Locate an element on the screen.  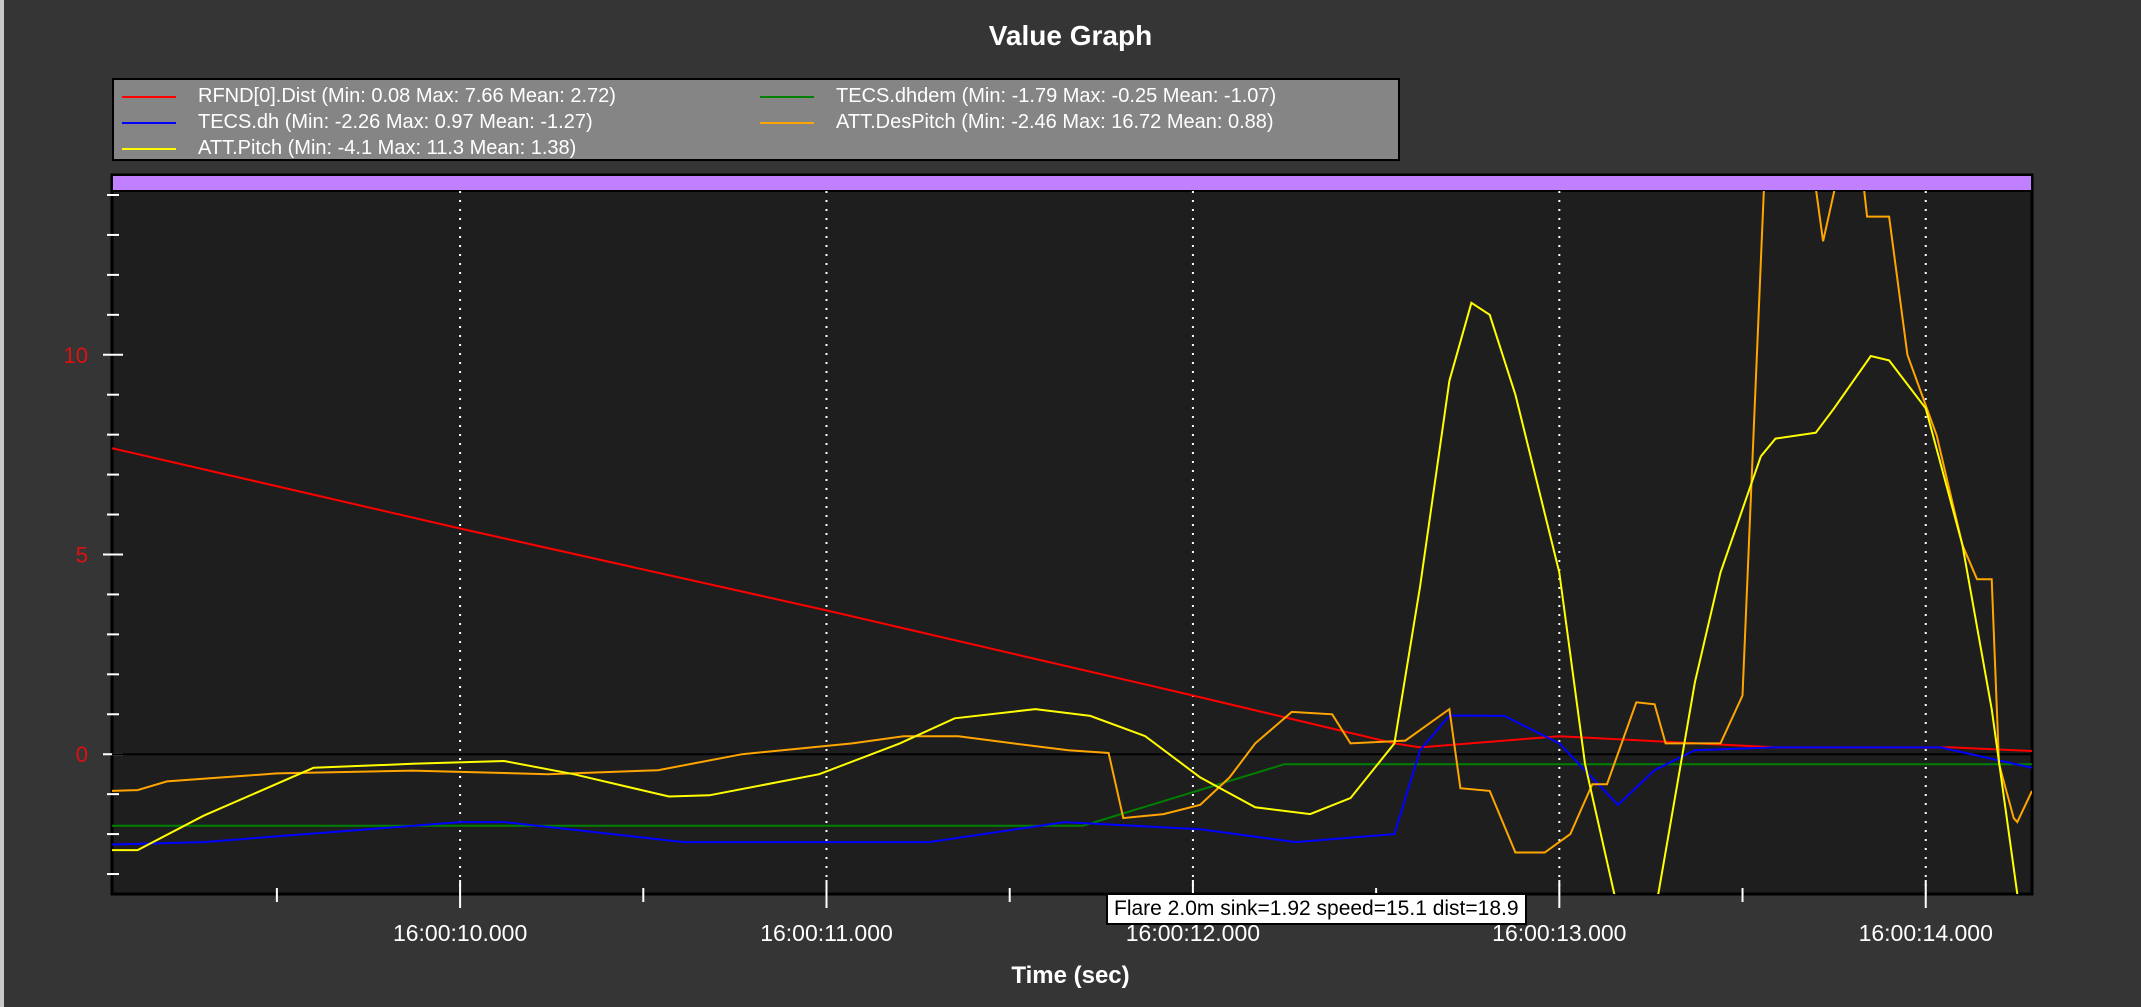
window-edge is located at coordinates (2, 503).